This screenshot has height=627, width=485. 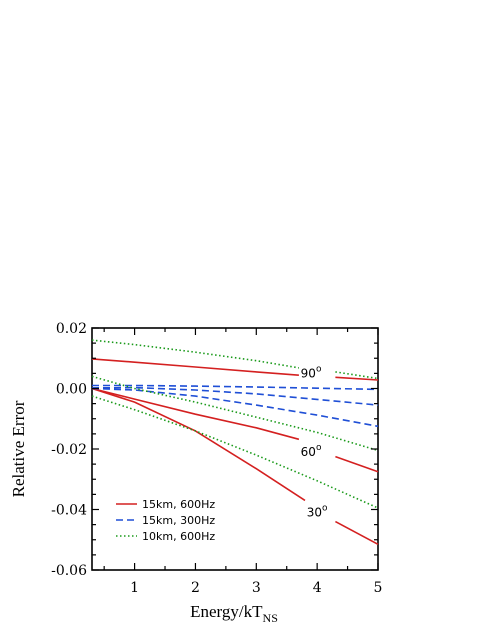 What do you see at coordinates (270, 618) in the screenshot?
I see `x-axis-title-subscript: NS` at bounding box center [270, 618].